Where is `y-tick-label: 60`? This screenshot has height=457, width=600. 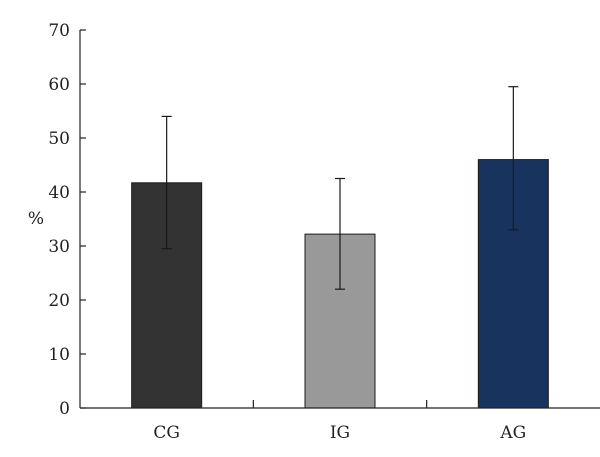
y-tick-label: 60 is located at coordinates (59, 85).